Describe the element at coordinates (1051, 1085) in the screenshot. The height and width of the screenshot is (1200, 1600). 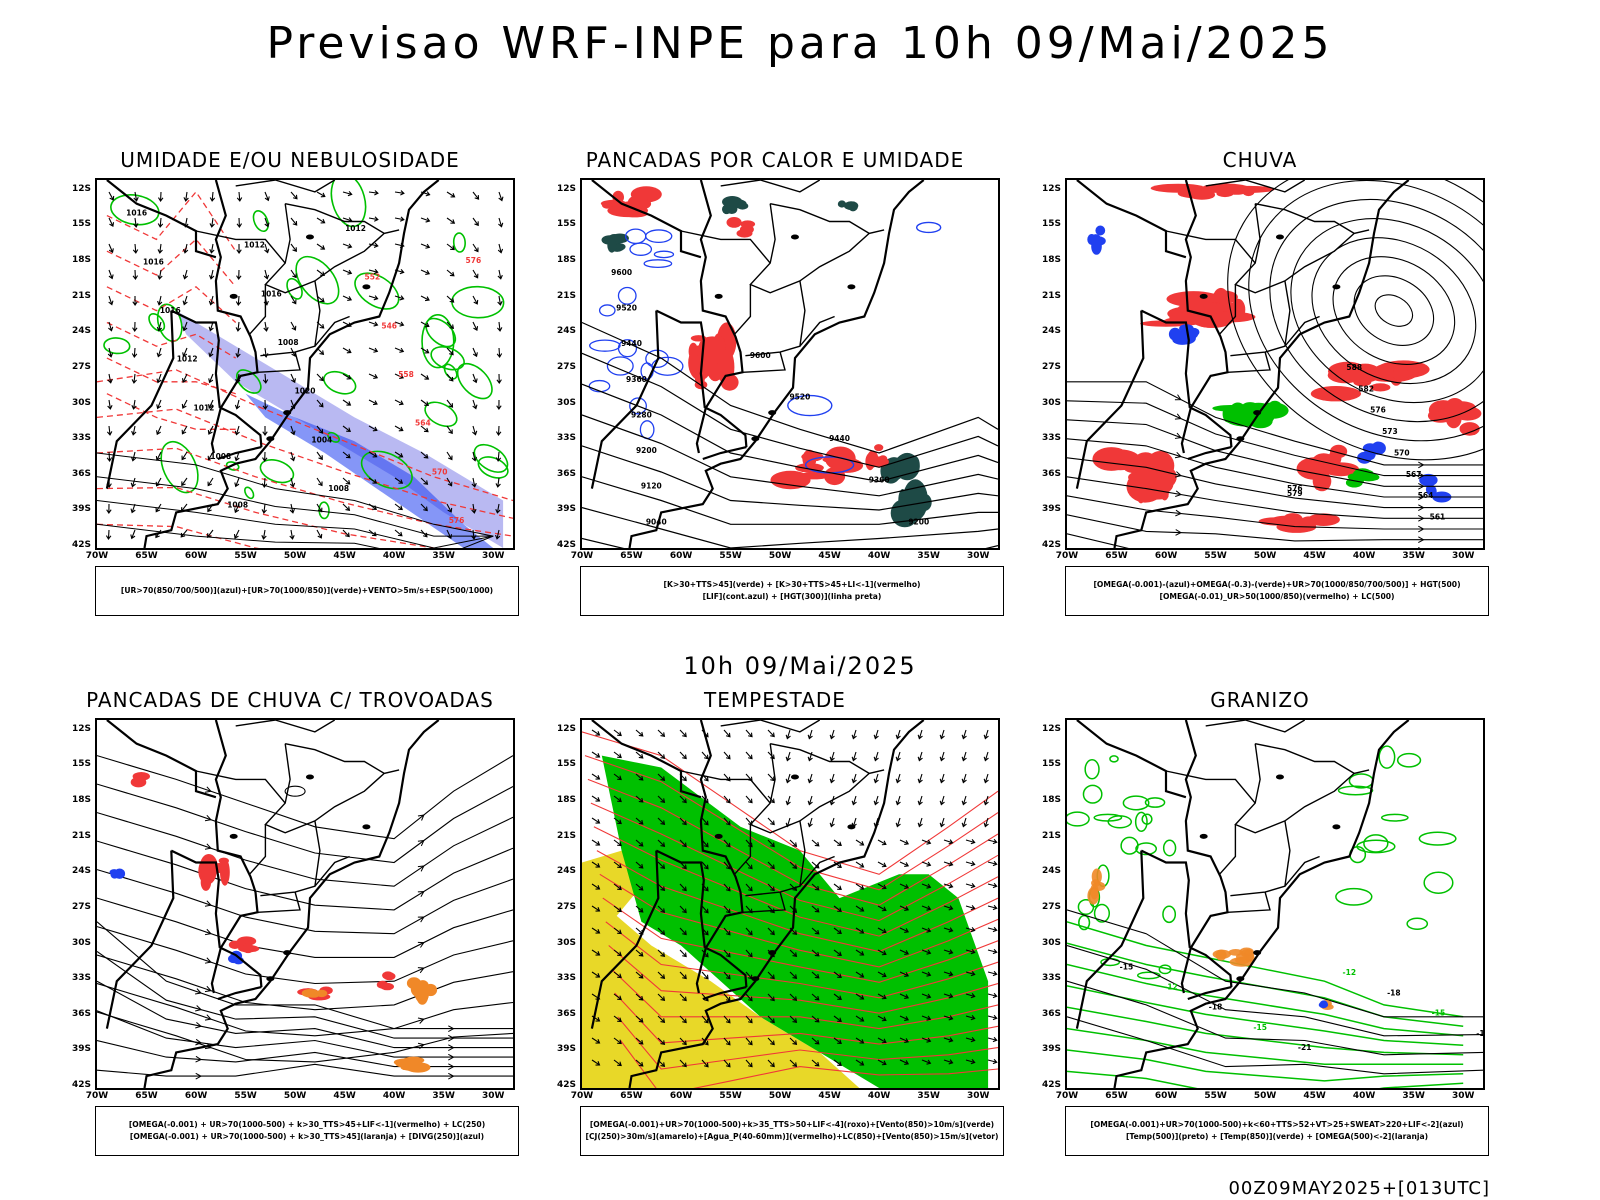
I see `lat-tick-label: 42S` at that location.